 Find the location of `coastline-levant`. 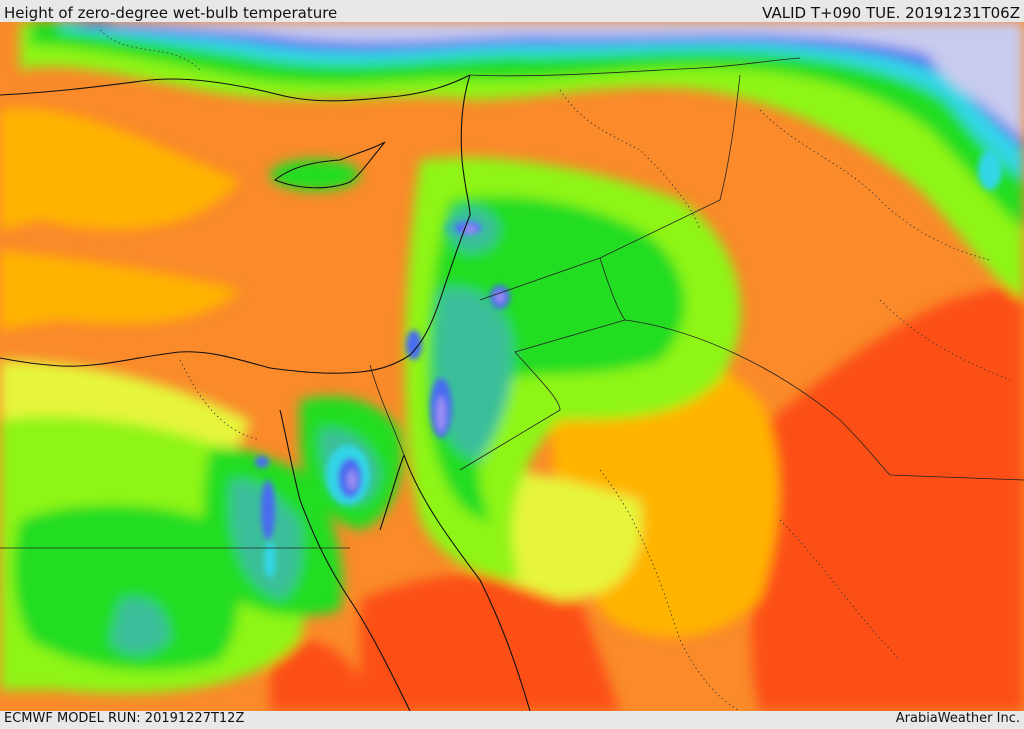

coastline-levant is located at coordinates (415, 223).